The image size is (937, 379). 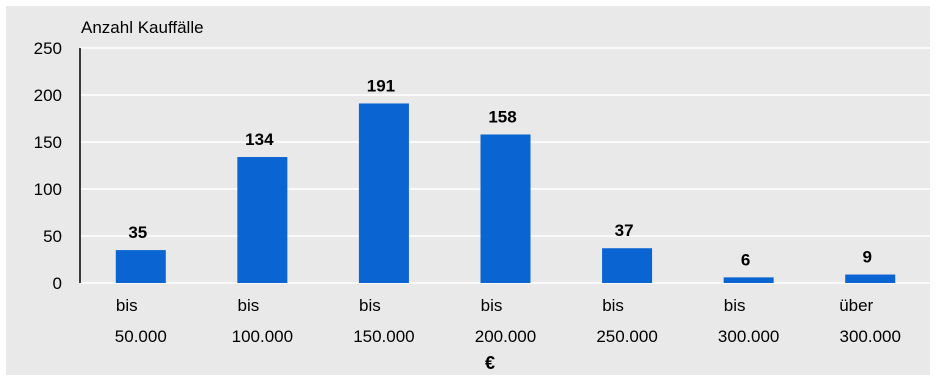 What do you see at coordinates (48, 48) in the screenshot?
I see `y-tick-label: 250` at bounding box center [48, 48].